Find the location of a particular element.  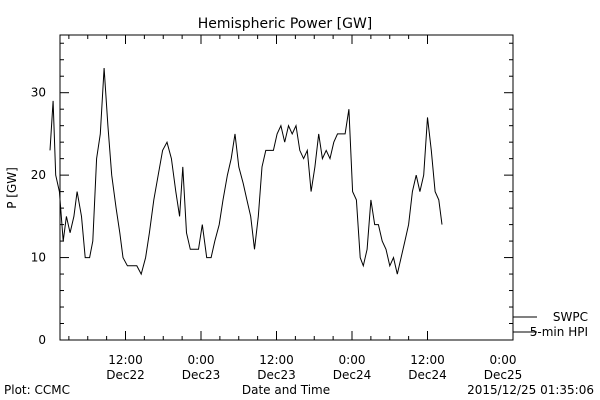

x-tick-label-date: Dec22 is located at coordinates (125, 375).